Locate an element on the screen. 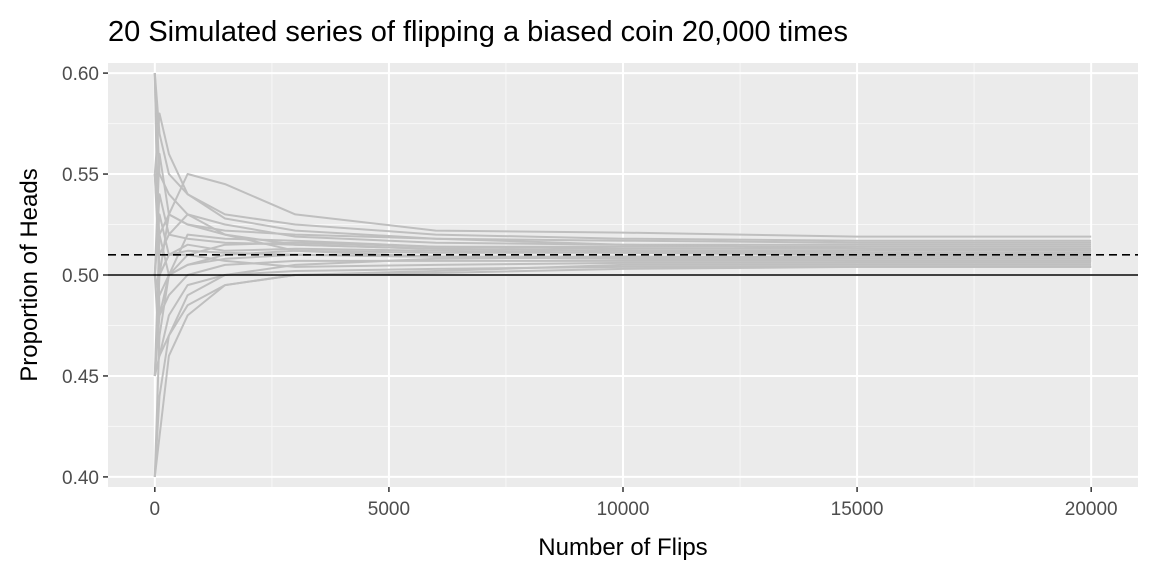 The image size is (1152, 576). y-tick-label: 0.40 is located at coordinates (80, 478).